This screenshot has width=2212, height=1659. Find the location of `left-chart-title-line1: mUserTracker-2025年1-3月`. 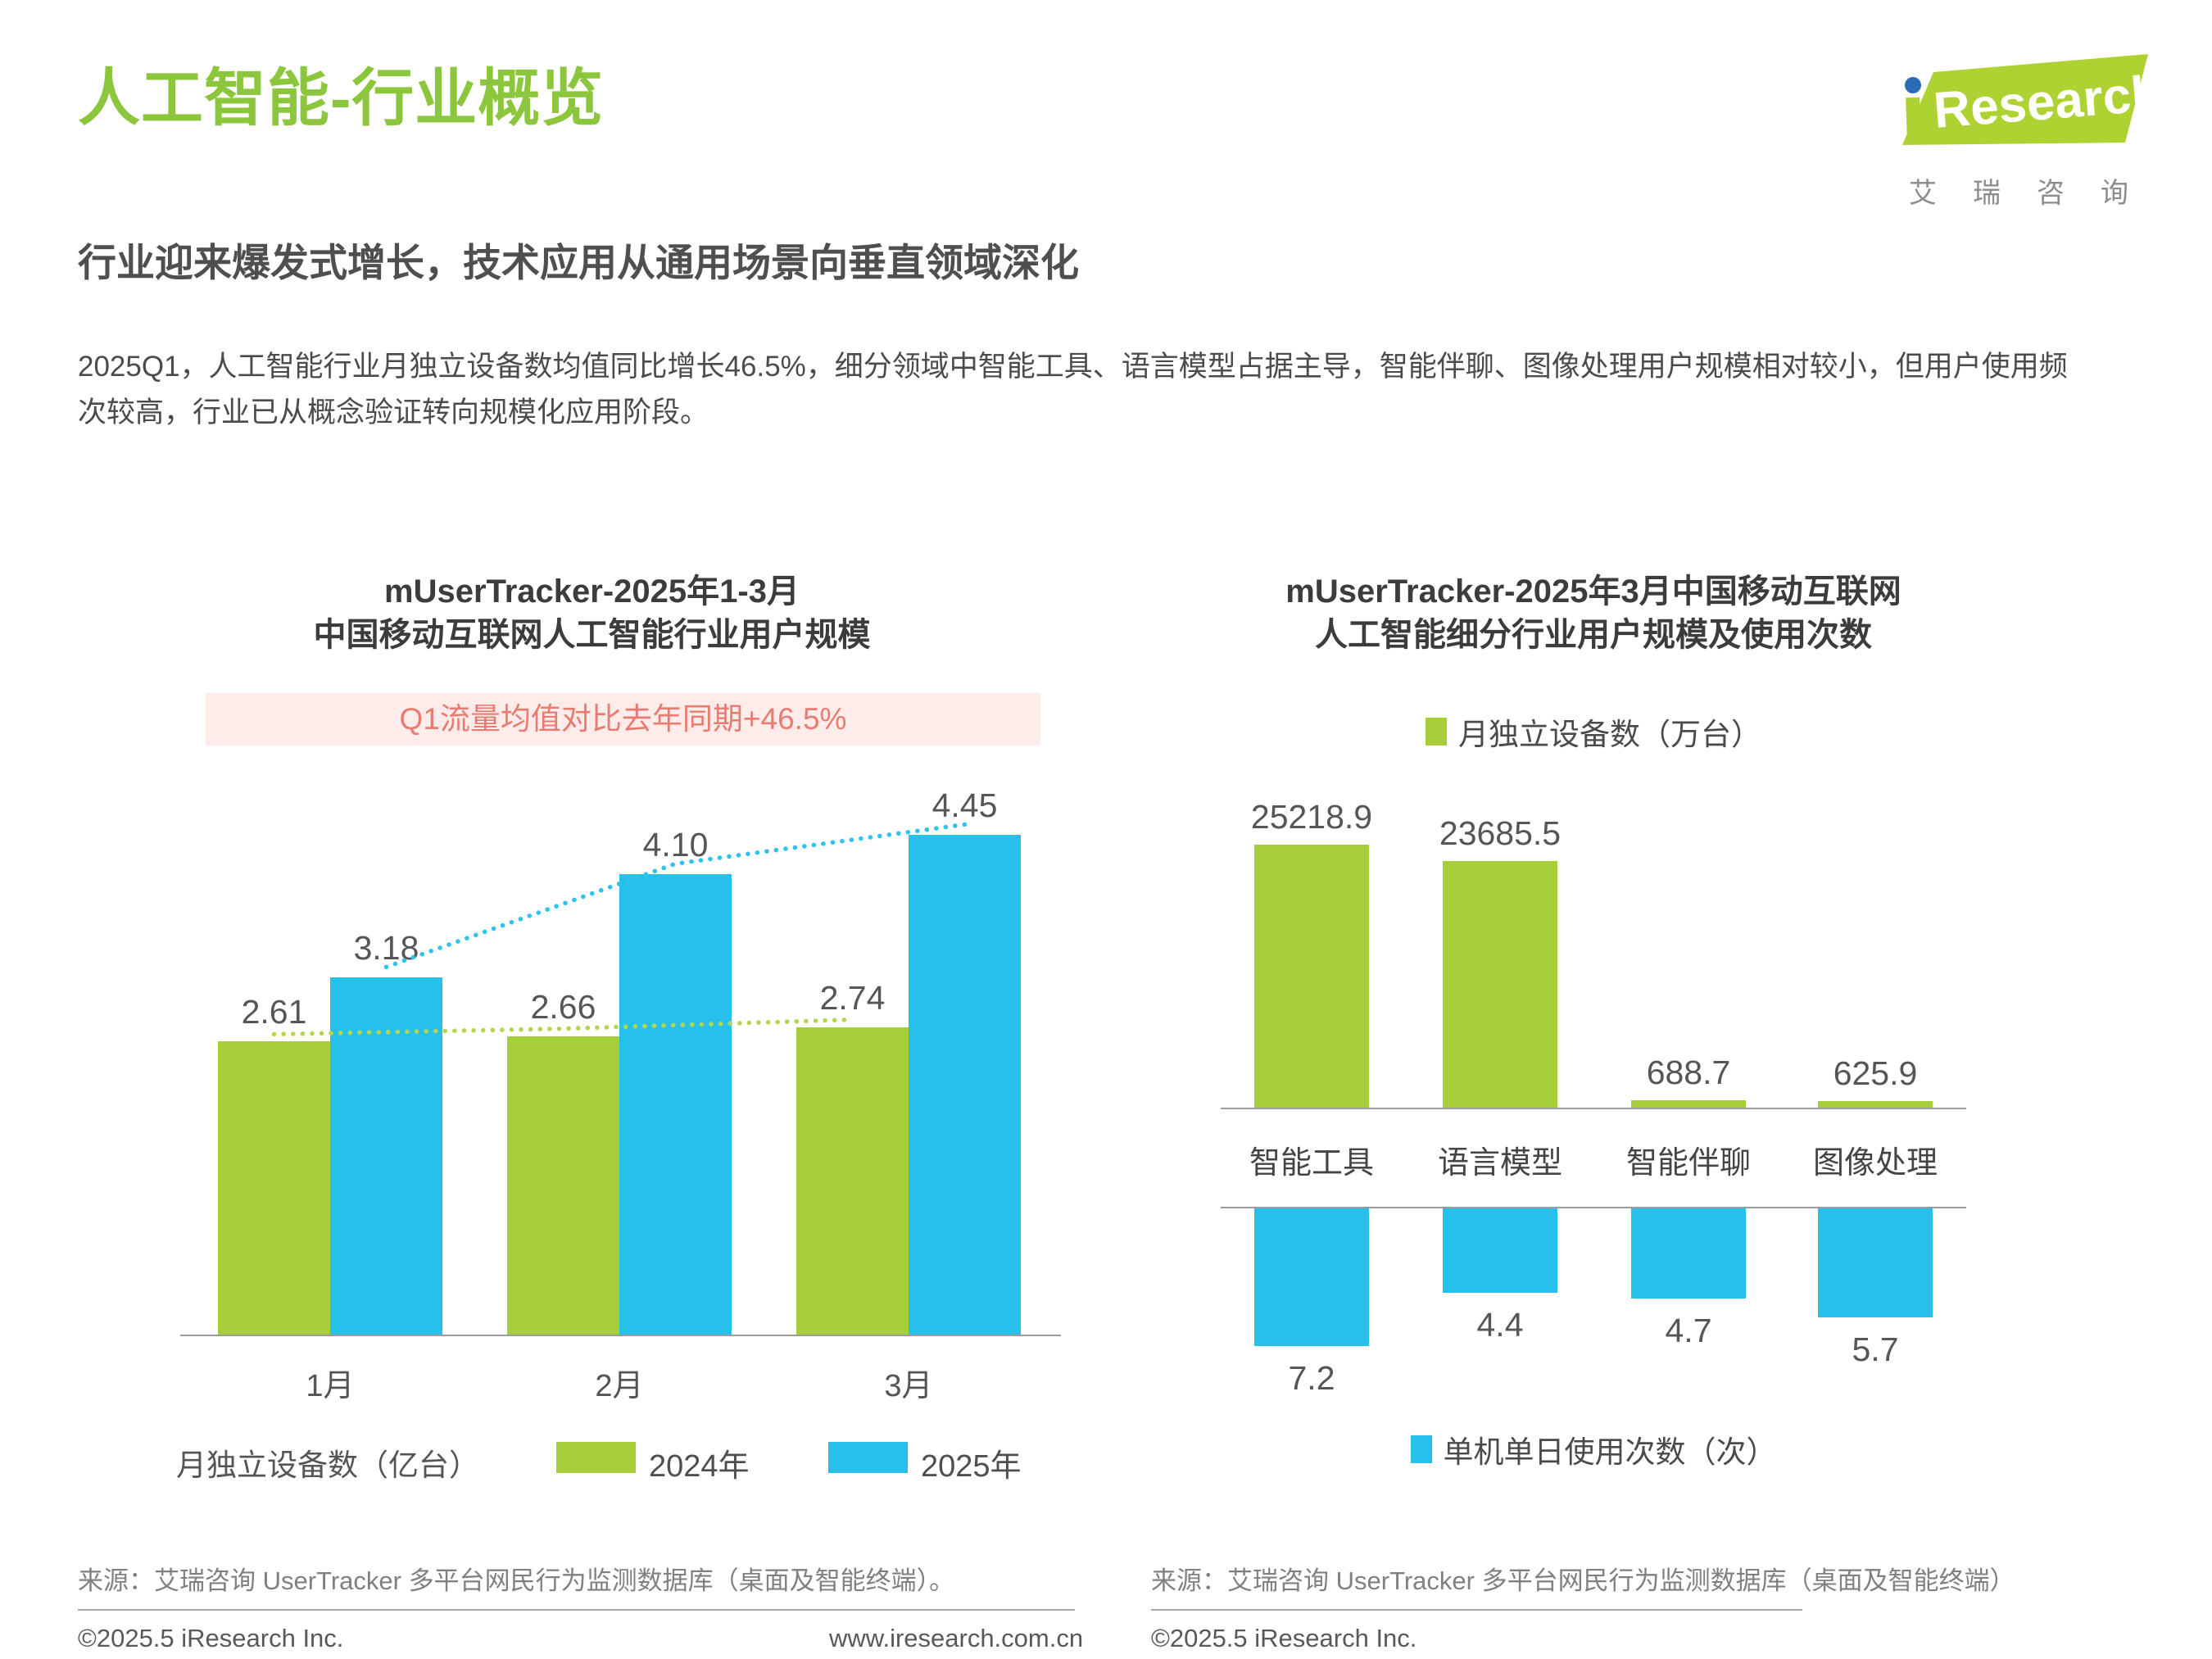

left-chart-title-line1: mUserTracker-2025年1-3月 is located at coordinates (592, 591).